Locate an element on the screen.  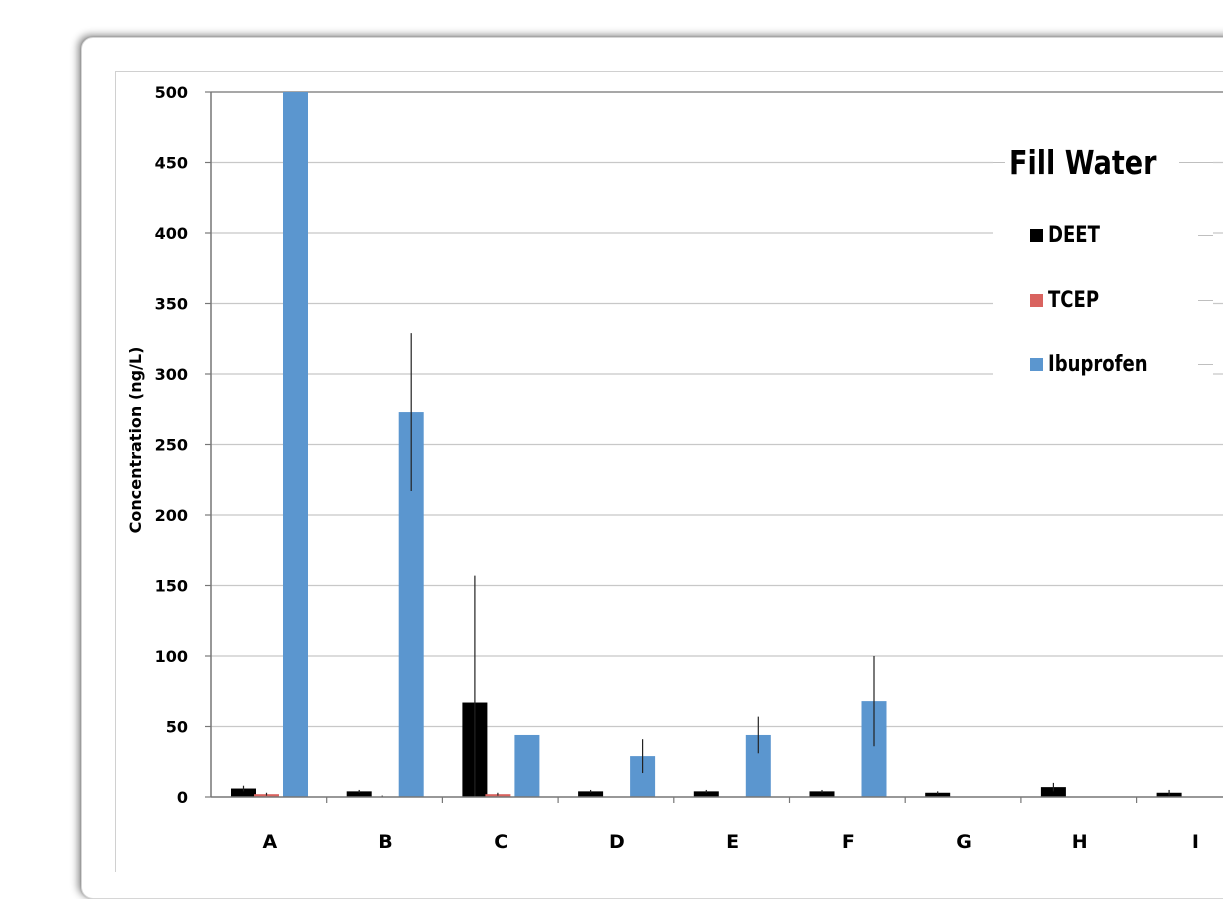
legend-label: Ibuprofen is located at coordinates (1098, 364).